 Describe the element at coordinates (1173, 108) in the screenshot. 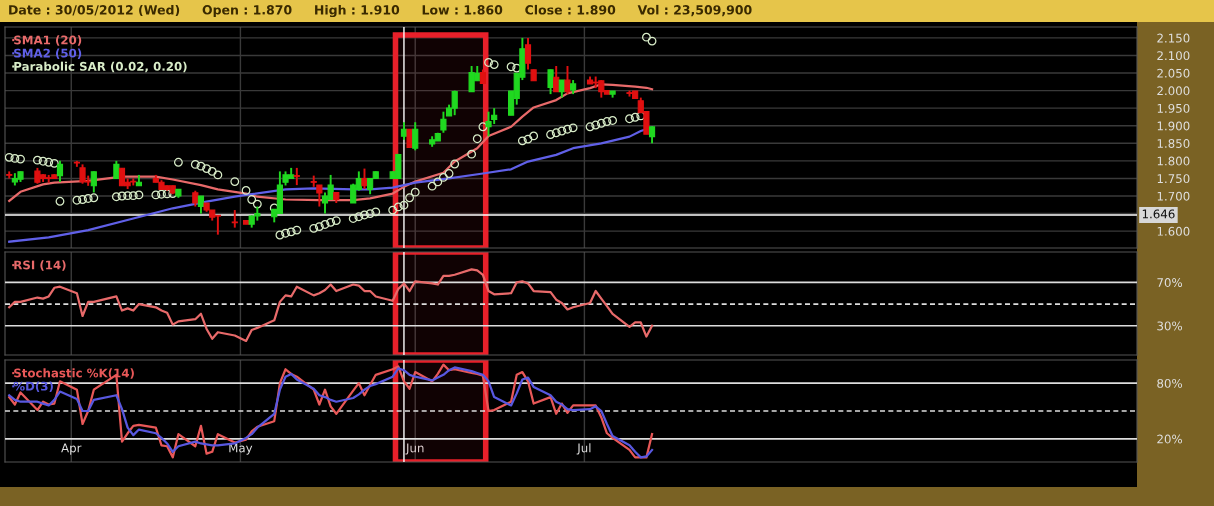

I see `y-tick-label: 1.950` at that location.